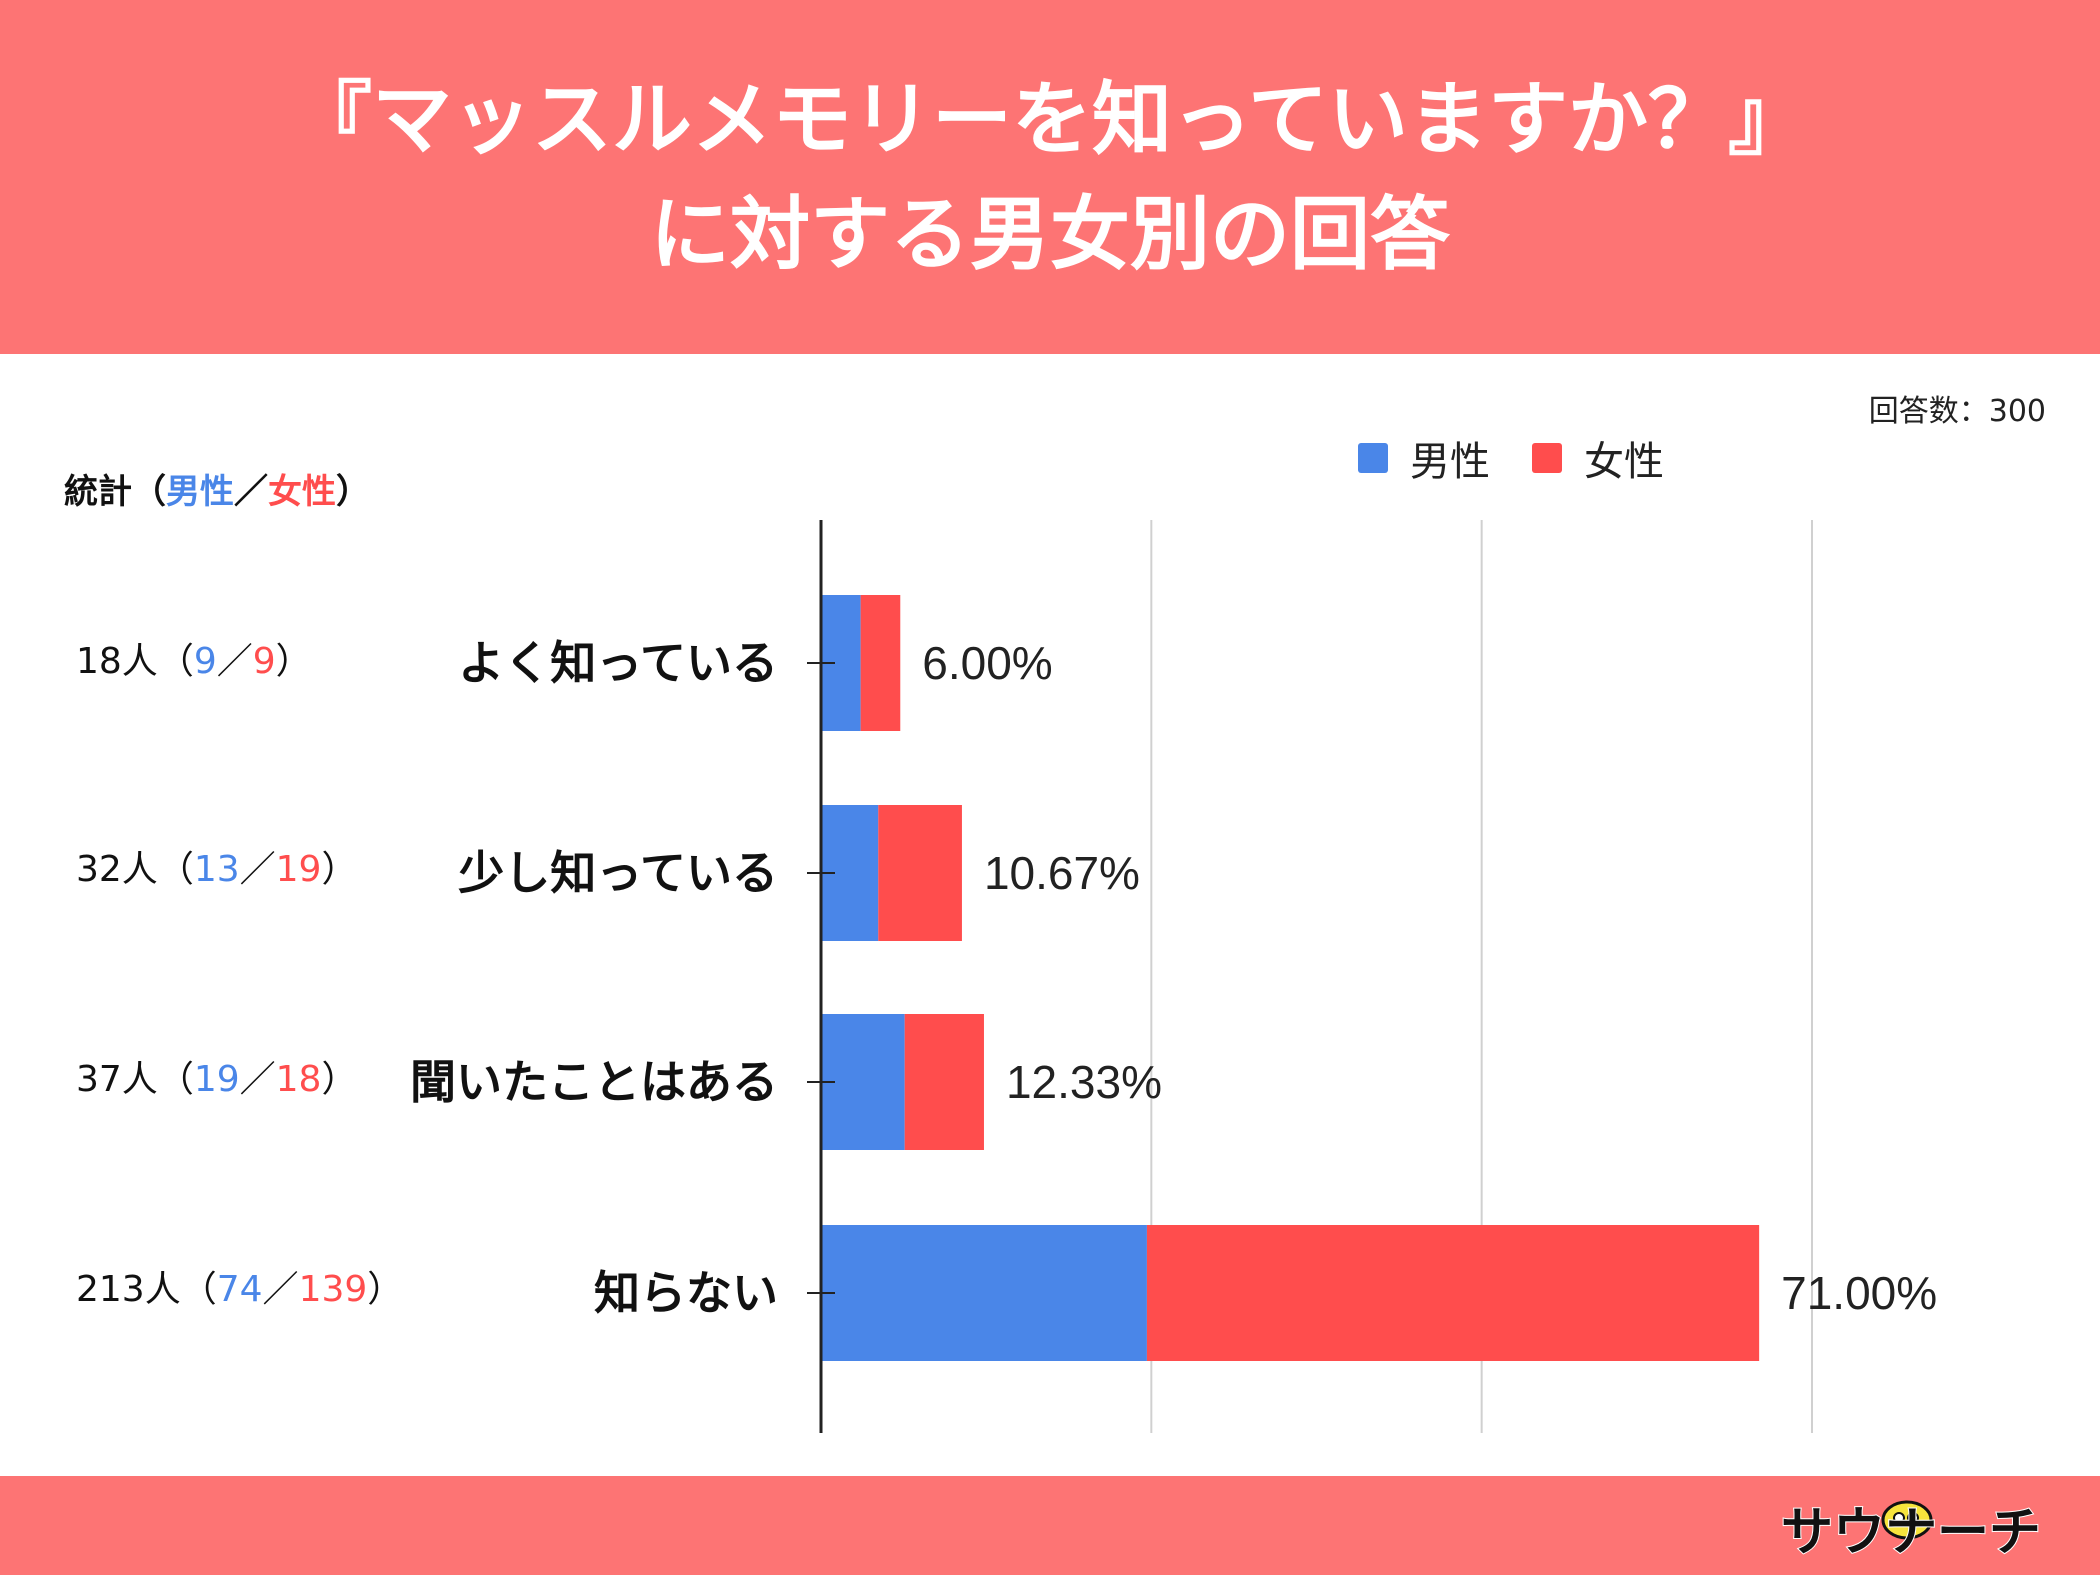 The height and width of the screenshot is (1575, 2100). Describe the element at coordinates (987, 663) in the screenshot. I see `data-label: 6.00%` at that location.